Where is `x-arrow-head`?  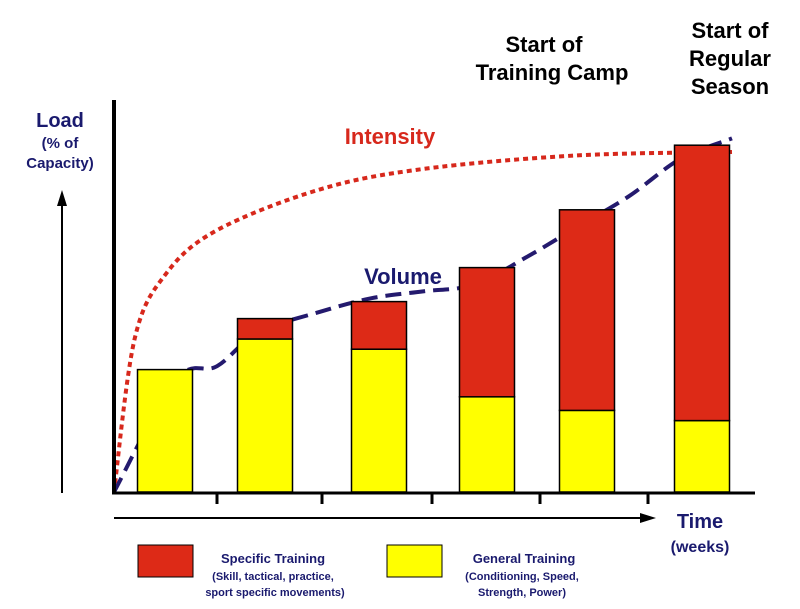 x-arrow-head is located at coordinates (648, 518).